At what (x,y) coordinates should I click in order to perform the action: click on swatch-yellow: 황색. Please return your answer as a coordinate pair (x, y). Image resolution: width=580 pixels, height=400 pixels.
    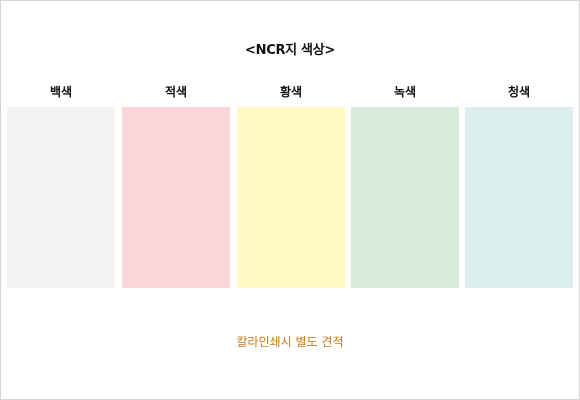
    Looking at the image, I should click on (291, 185).